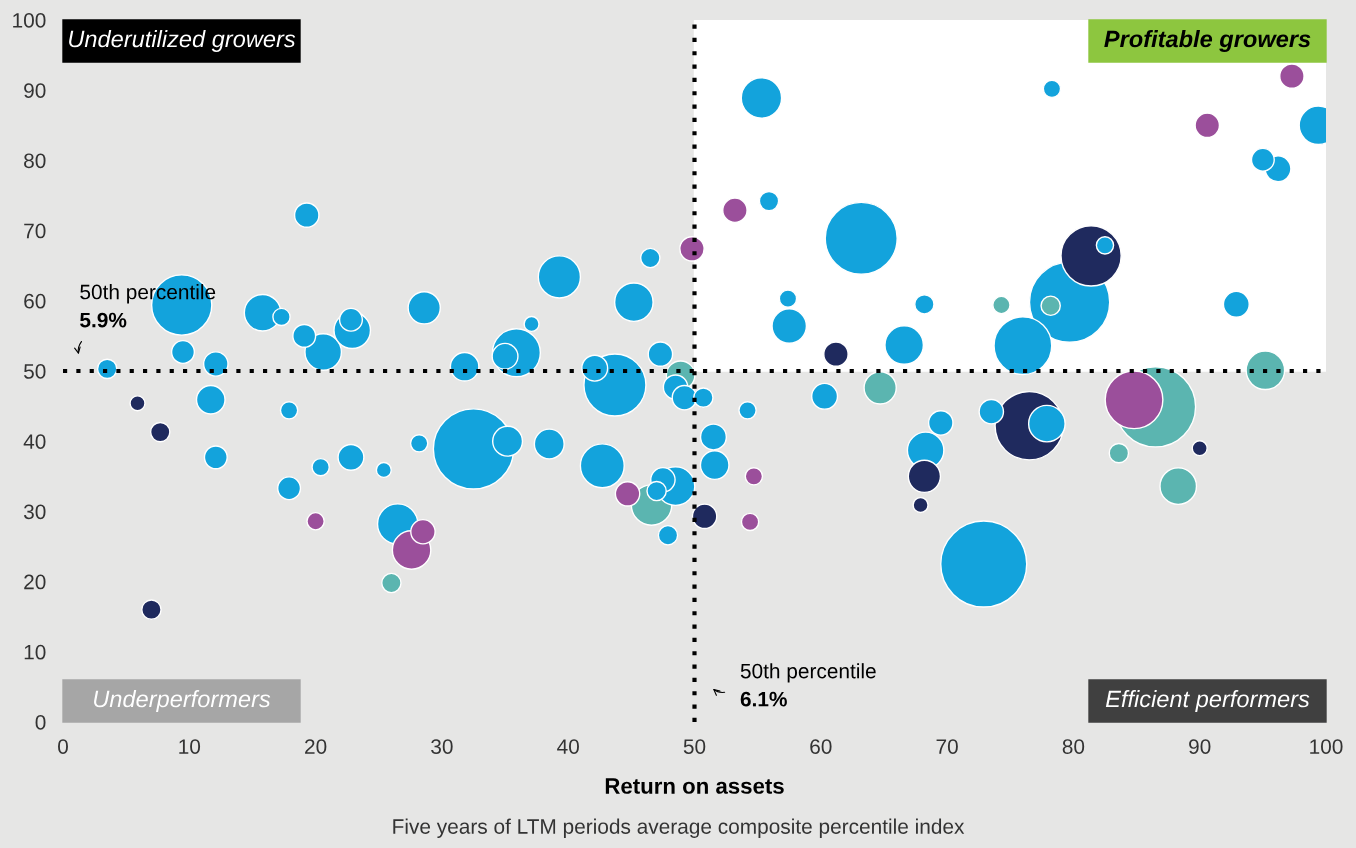 The image size is (1356, 848). I want to click on annotation: Efficient performers, so click(1207, 701).